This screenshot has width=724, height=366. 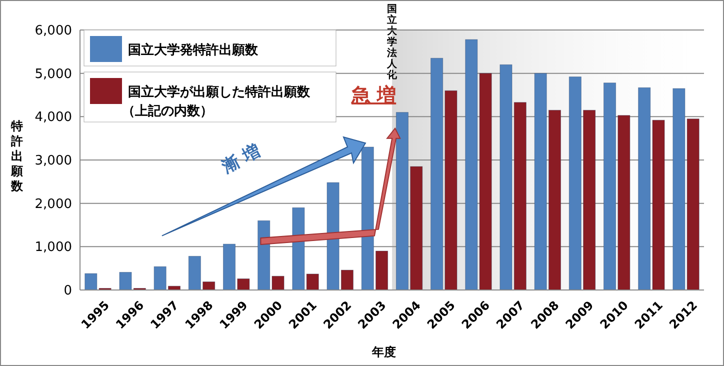 What do you see at coordinates (17, 156) in the screenshot?
I see `y-axis-title: 特許出願数` at bounding box center [17, 156].